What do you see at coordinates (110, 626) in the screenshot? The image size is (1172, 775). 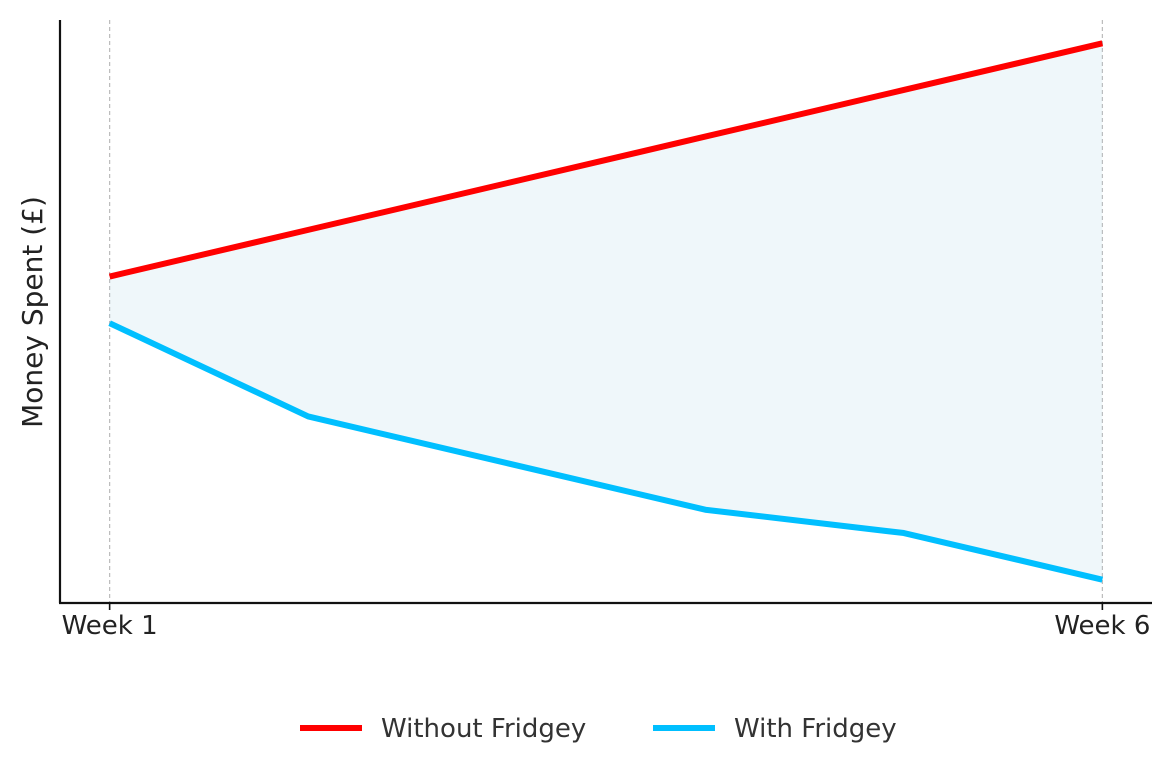 I see `x-tick-label-1: Week 1` at bounding box center [110, 626].